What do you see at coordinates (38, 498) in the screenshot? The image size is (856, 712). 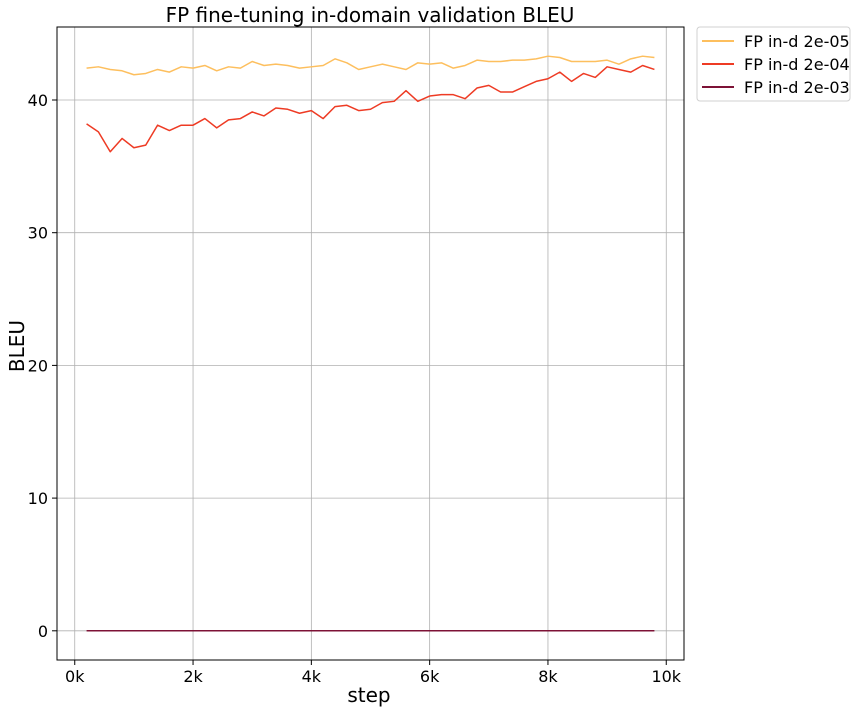 I see `y-tick-label: 10` at bounding box center [38, 498].